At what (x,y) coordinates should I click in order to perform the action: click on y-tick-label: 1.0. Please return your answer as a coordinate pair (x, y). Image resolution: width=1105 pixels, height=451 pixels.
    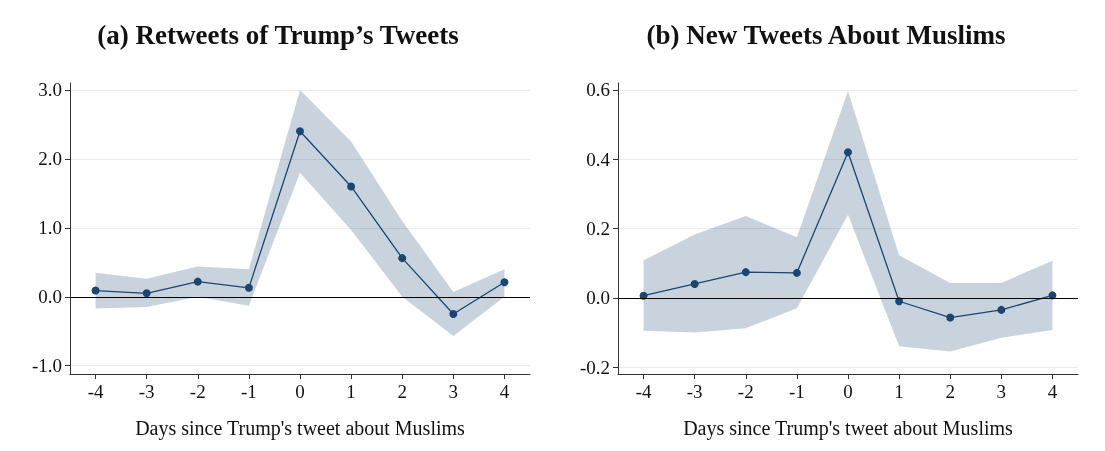
    Looking at the image, I should click on (50, 228).